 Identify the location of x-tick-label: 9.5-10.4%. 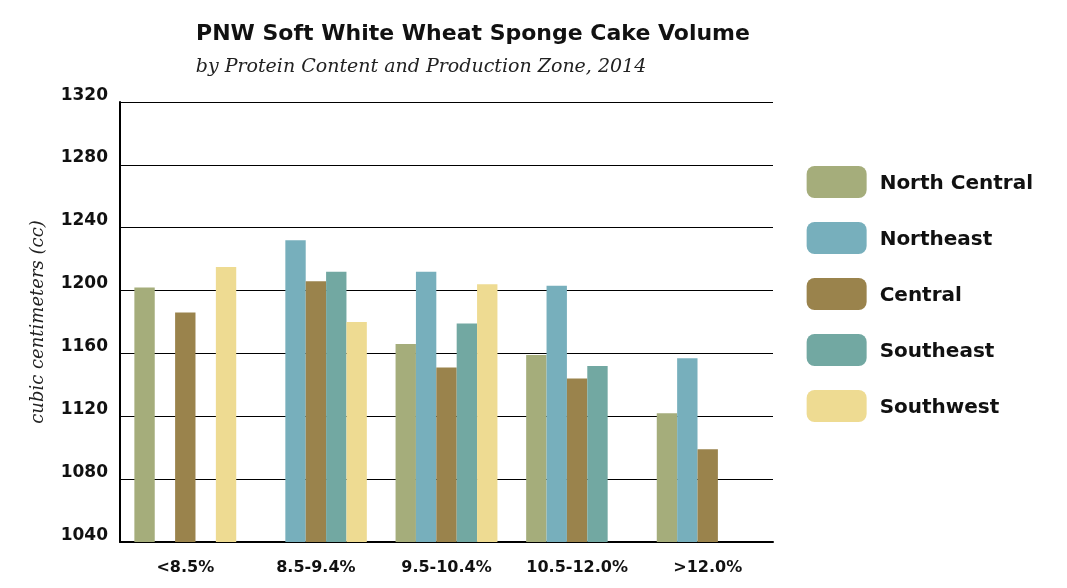
(446, 566).